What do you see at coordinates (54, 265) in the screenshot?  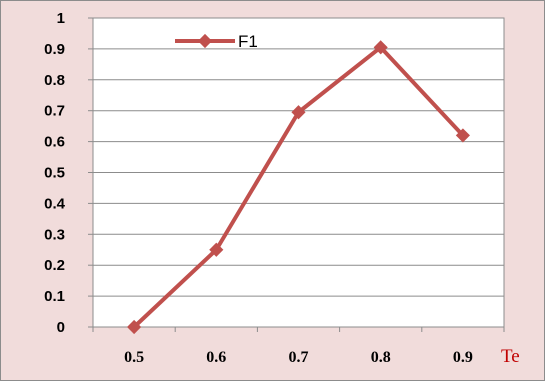 I see `y-tick-label: 0.2` at bounding box center [54, 265].